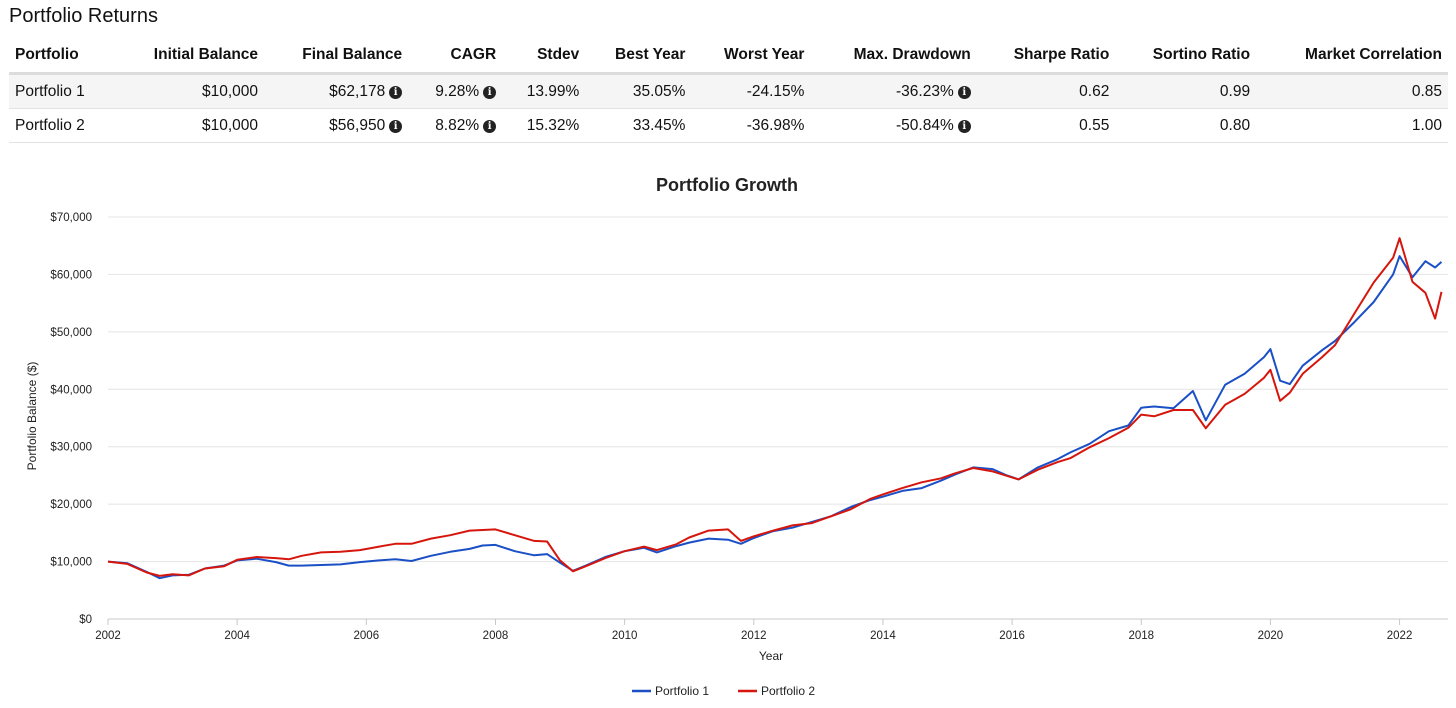 The width and height of the screenshot is (1456, 708). I want to click on table-cell: -24.15%, so click(751, 91).